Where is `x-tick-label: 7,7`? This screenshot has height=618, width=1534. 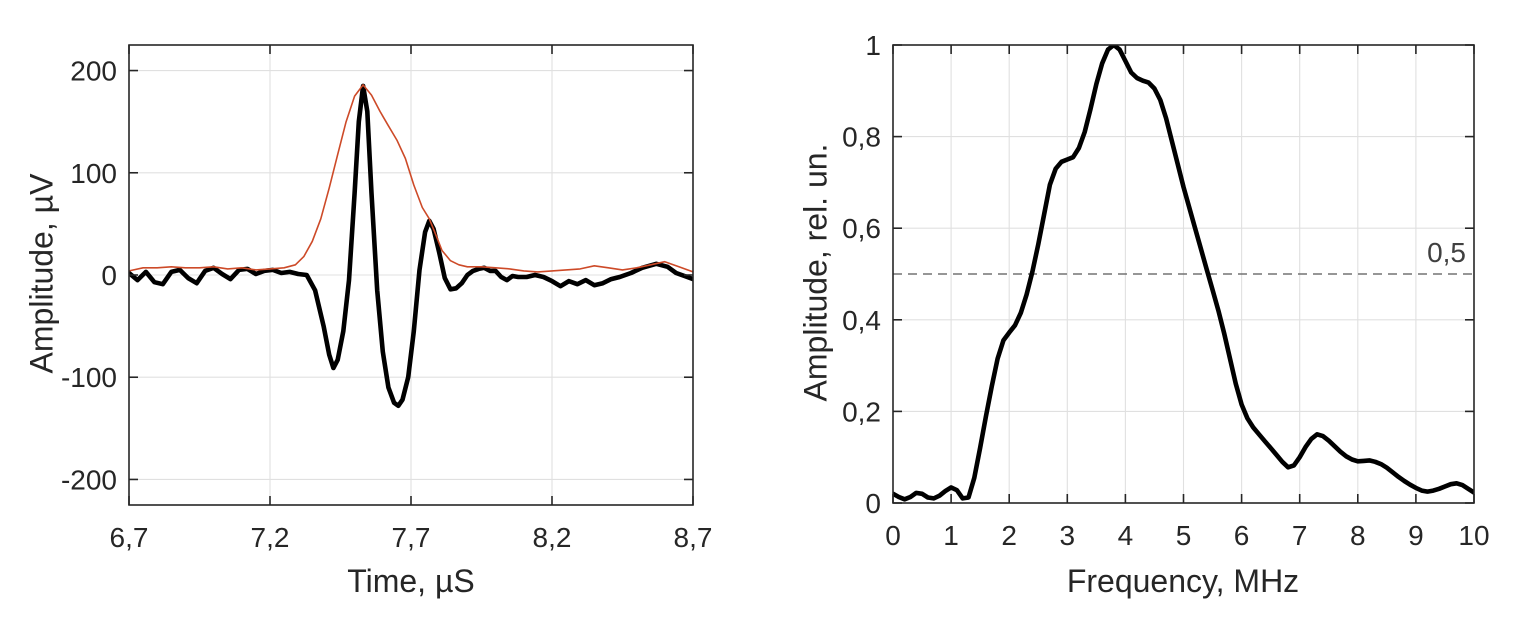 x-tick-label: 7,7 is located at coordinates (411, 537).